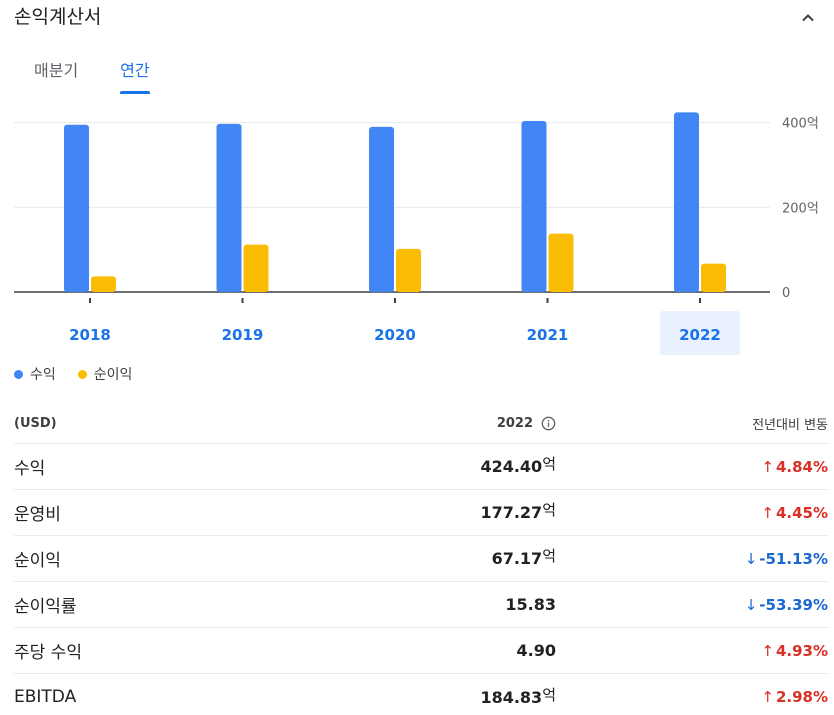 This screenshot has height=715, width=834. What do you see at coordinates (786, 293) in the screenshot?
I see `y-tick-label: 0` at bounding box center [786, 293].